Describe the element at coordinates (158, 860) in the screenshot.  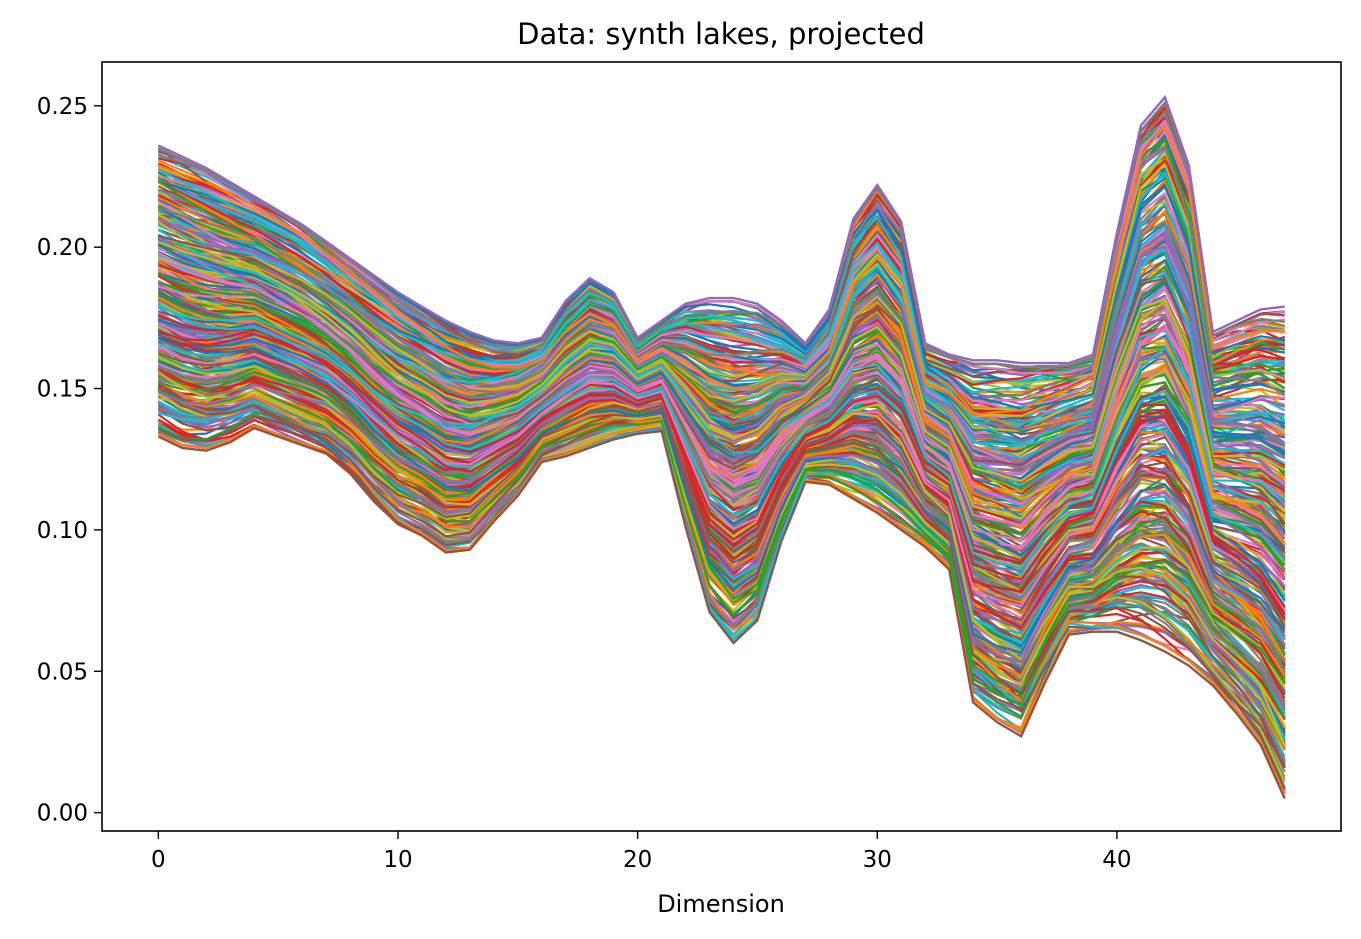
I see `x-tick-label: 0` at that location.